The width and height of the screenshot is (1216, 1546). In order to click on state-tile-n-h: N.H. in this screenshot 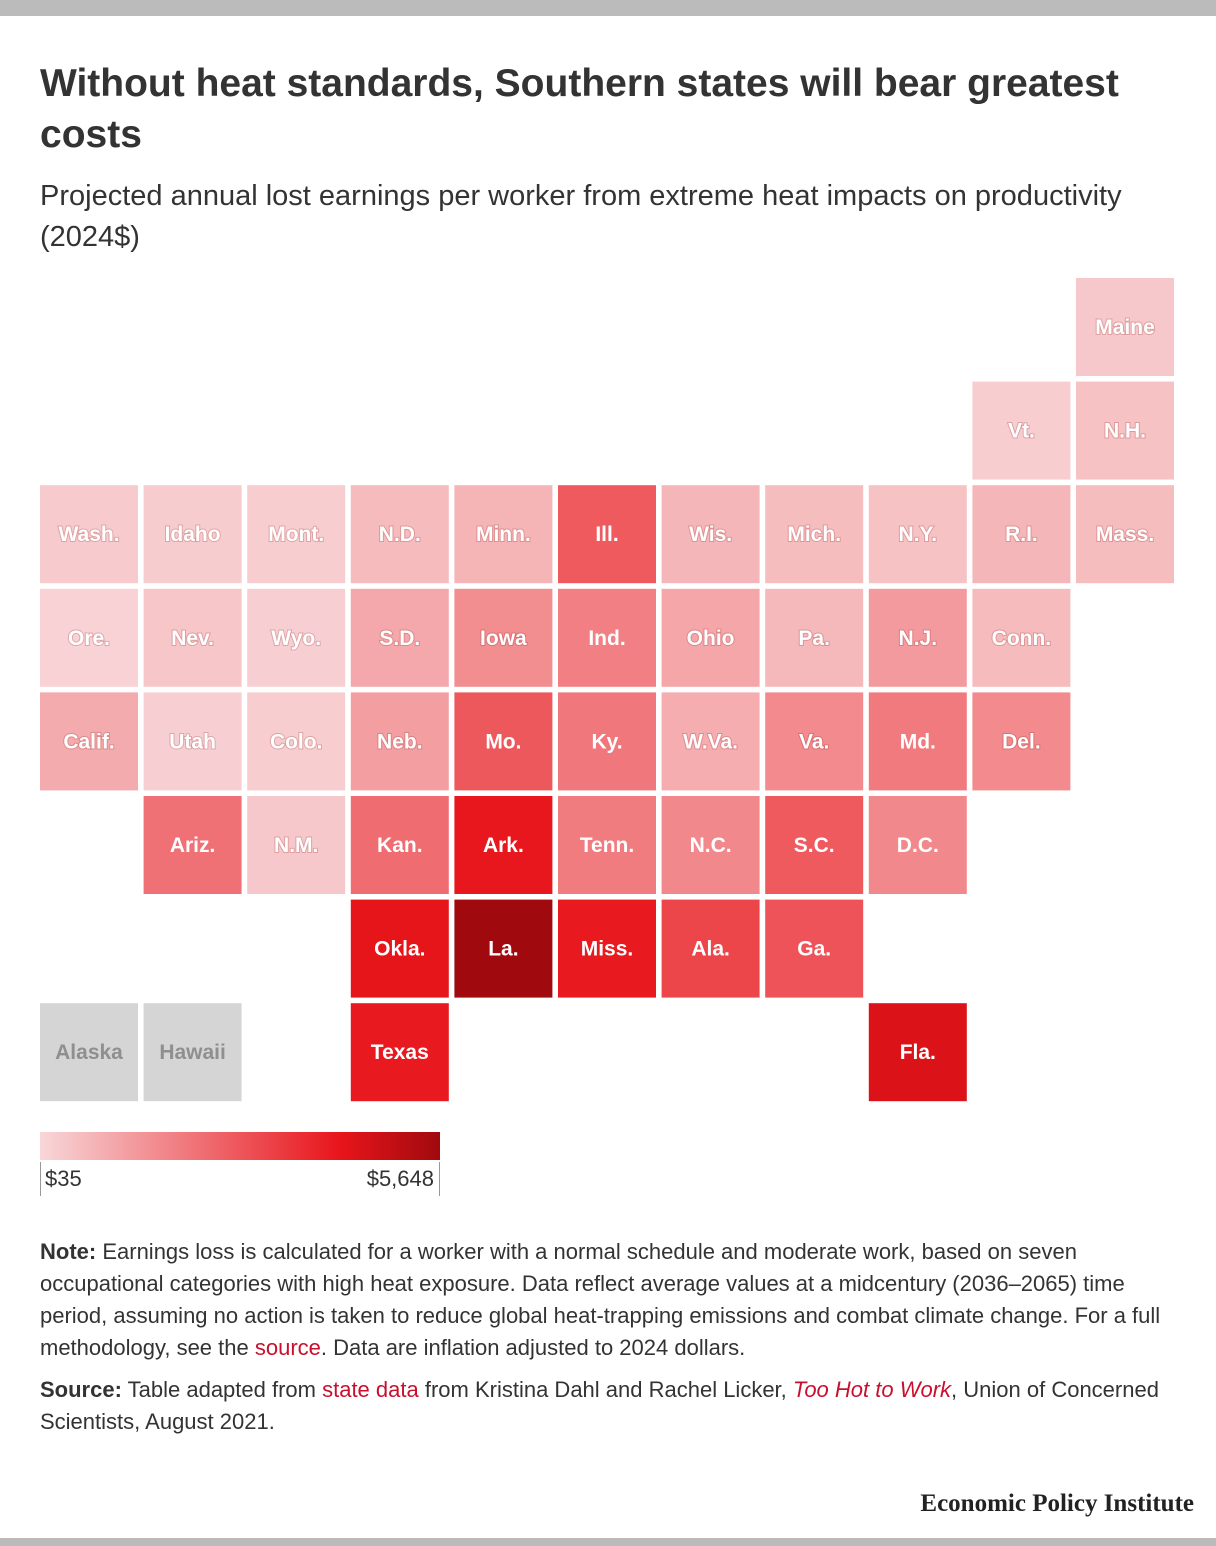, I will do `click(1125, 430)`.